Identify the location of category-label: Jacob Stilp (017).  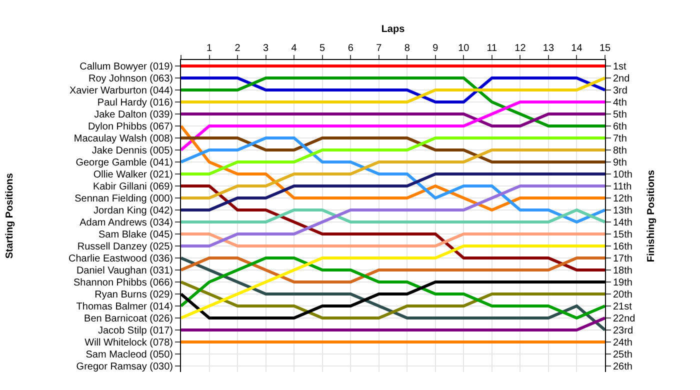
(135, 331).